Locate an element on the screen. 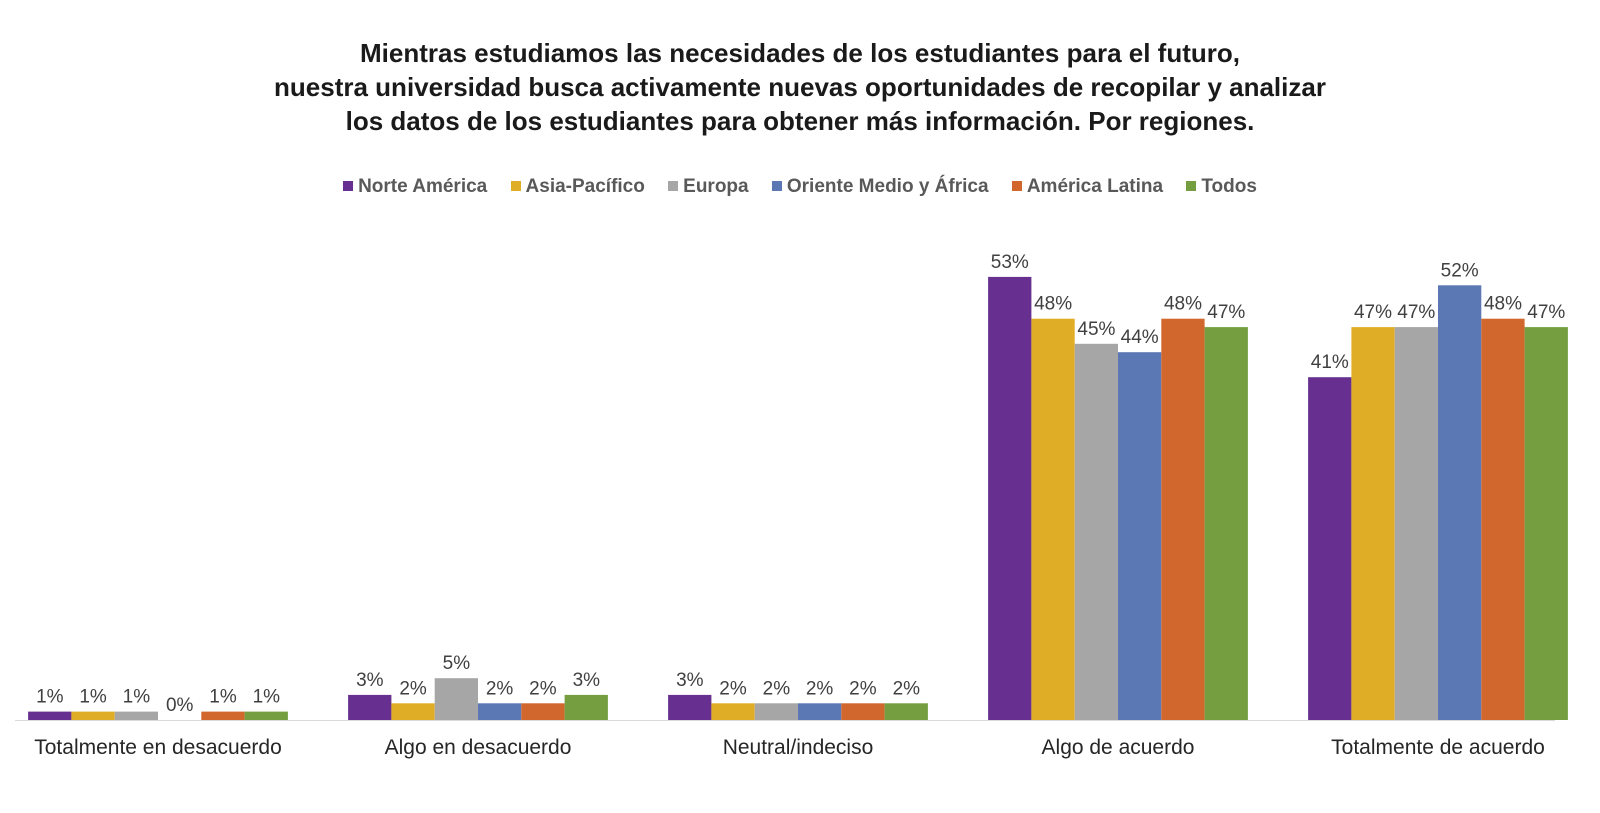 The width and height of the screenshot is (1600, 813). legend-item-oriente-medio-africa: Oriente Medio y África is located at coordinates (880, 187).